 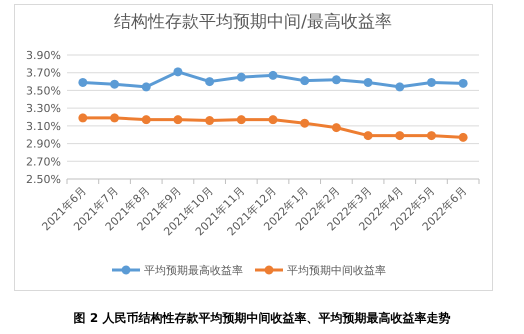 I want to click on y-tick-label: 3.10%, so click(x=43, y=126).